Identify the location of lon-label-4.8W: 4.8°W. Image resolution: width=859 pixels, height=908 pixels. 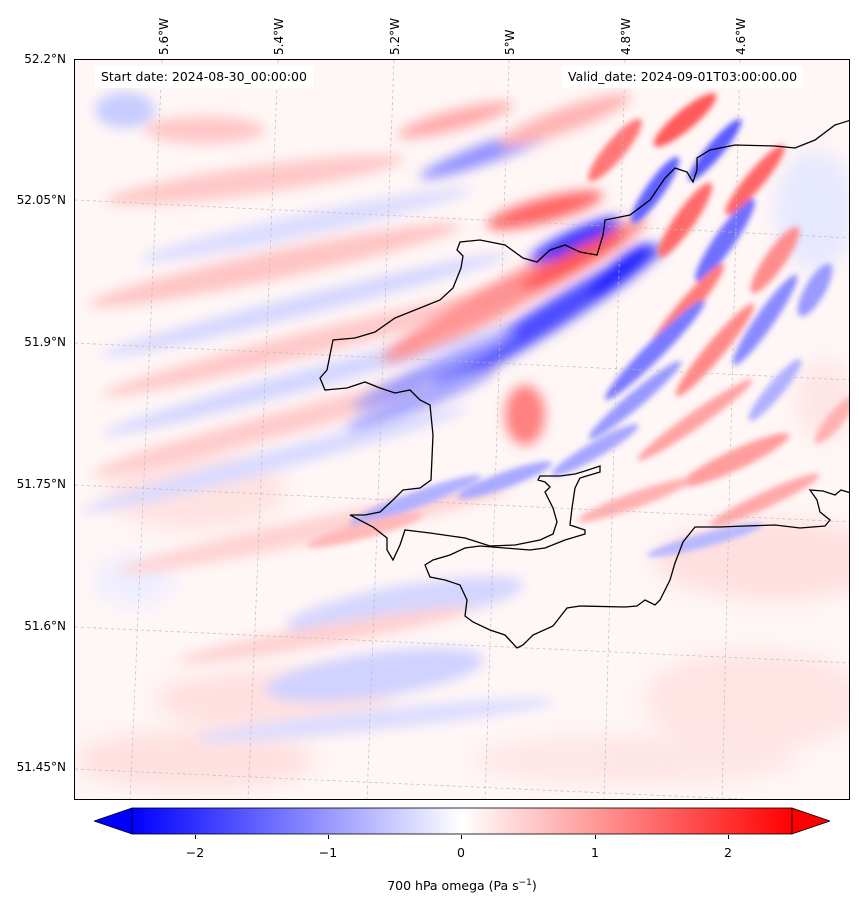
(626, 36).